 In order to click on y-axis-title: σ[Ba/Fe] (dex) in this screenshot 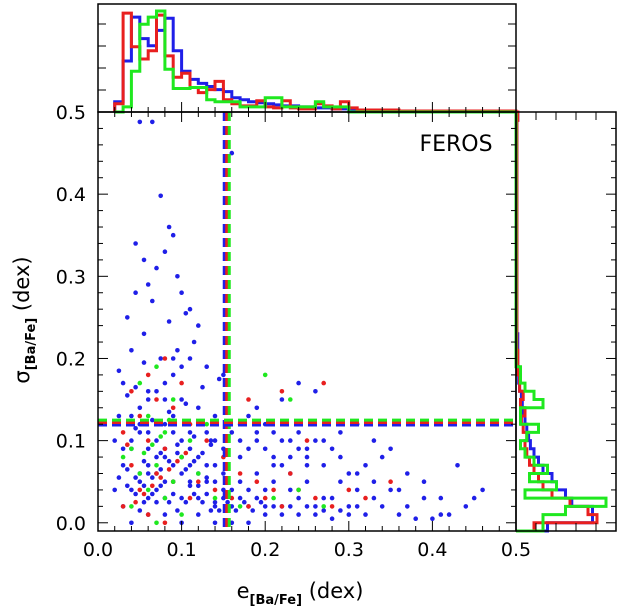, I will do `click(24, 319)`.